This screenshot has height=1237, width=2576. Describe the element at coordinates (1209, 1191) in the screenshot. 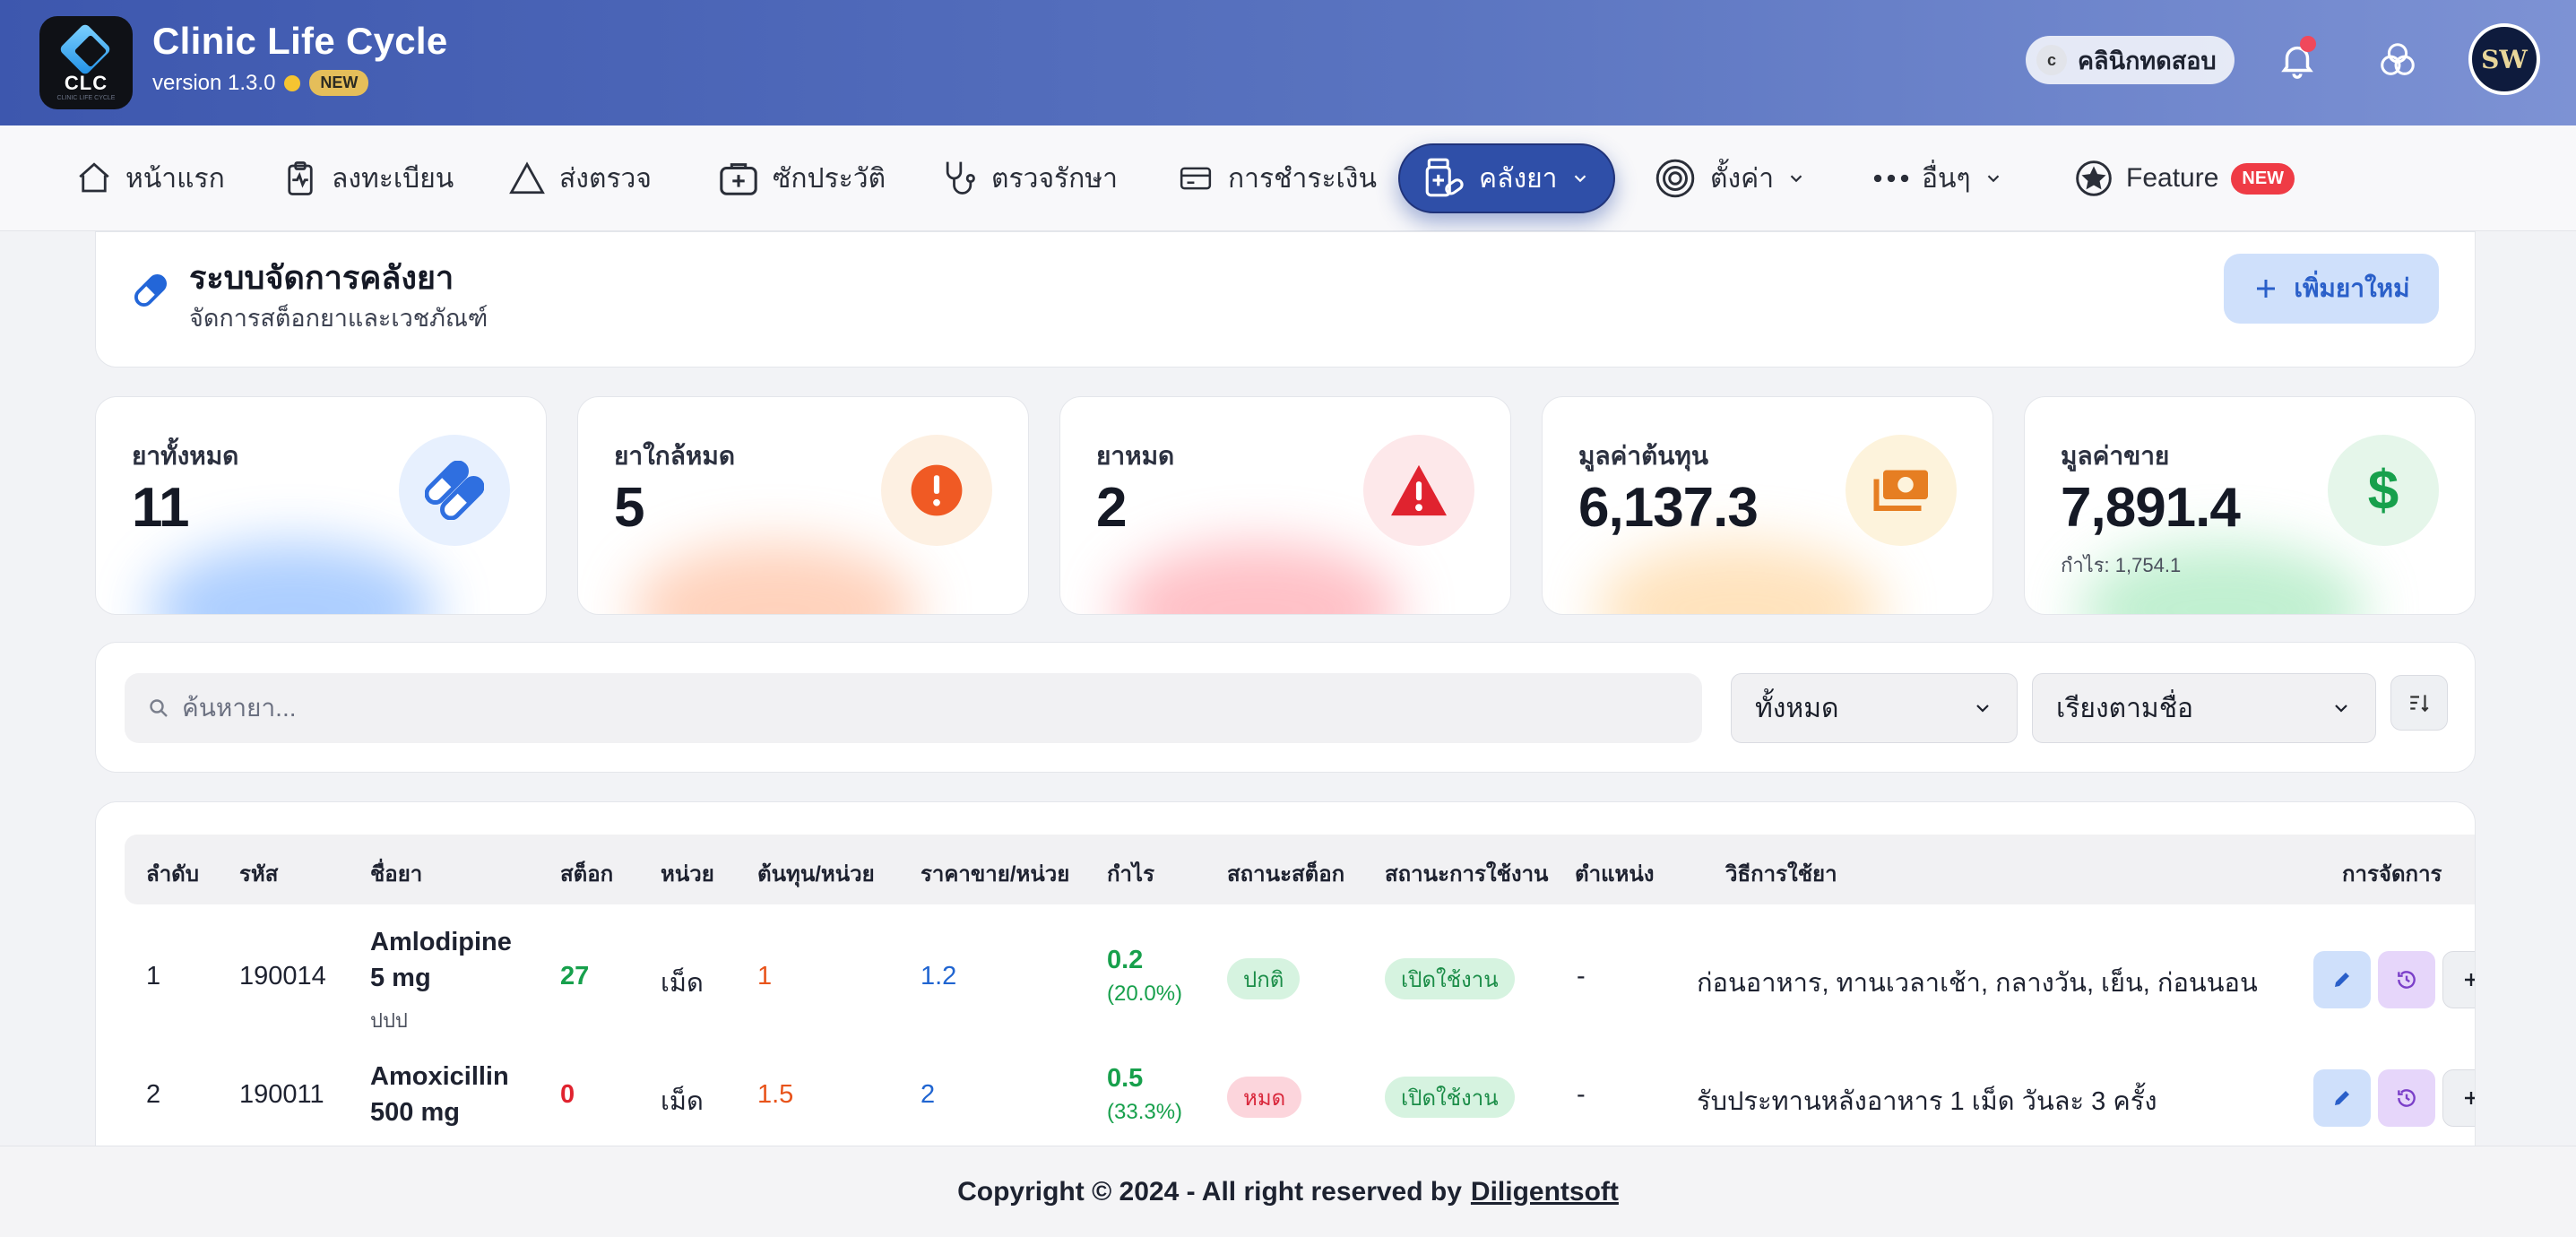

I see `copyright-text: Copyright © 2024 - All right reserved by` at that location.